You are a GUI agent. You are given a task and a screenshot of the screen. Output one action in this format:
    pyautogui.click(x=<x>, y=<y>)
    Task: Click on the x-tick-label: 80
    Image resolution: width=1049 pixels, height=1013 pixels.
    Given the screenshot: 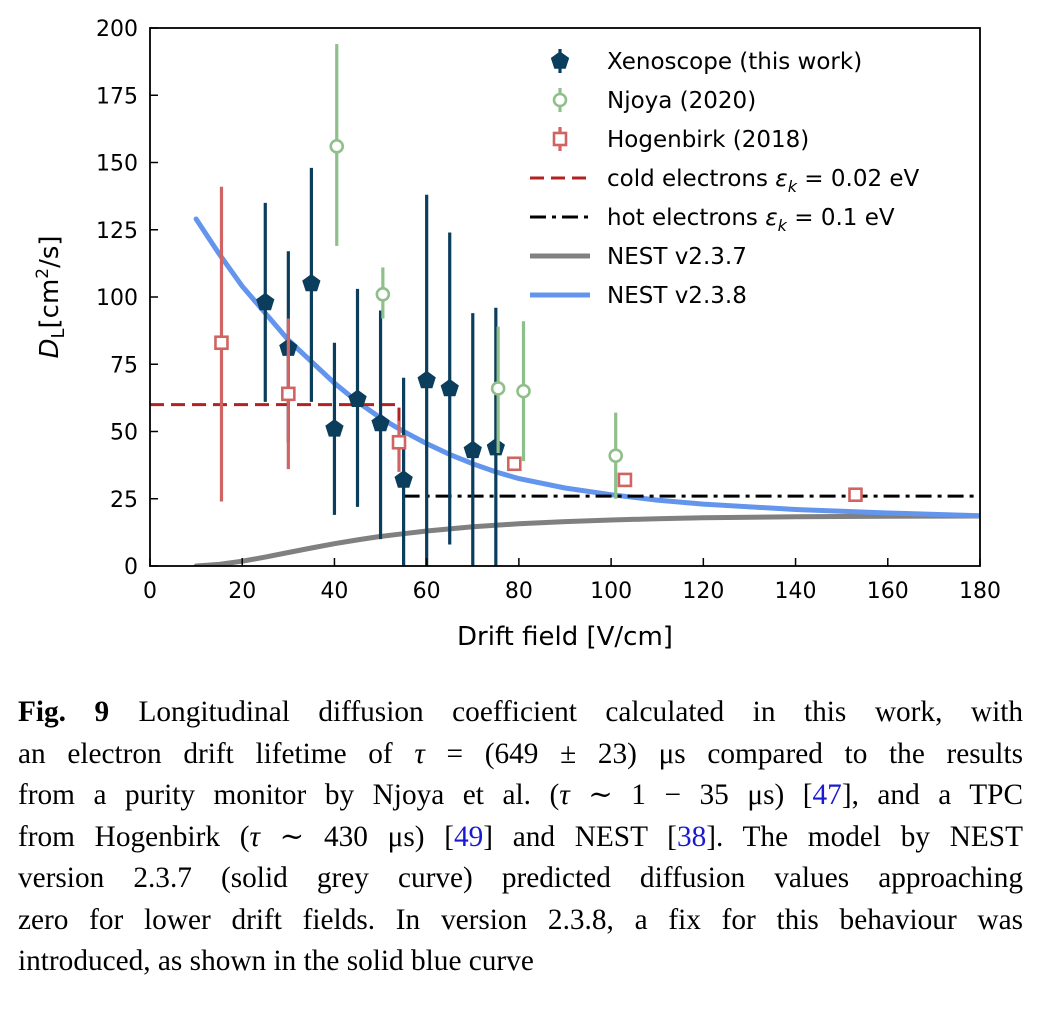 What is the action you would take?
    pyautogui.click(x=519, y=591)
    